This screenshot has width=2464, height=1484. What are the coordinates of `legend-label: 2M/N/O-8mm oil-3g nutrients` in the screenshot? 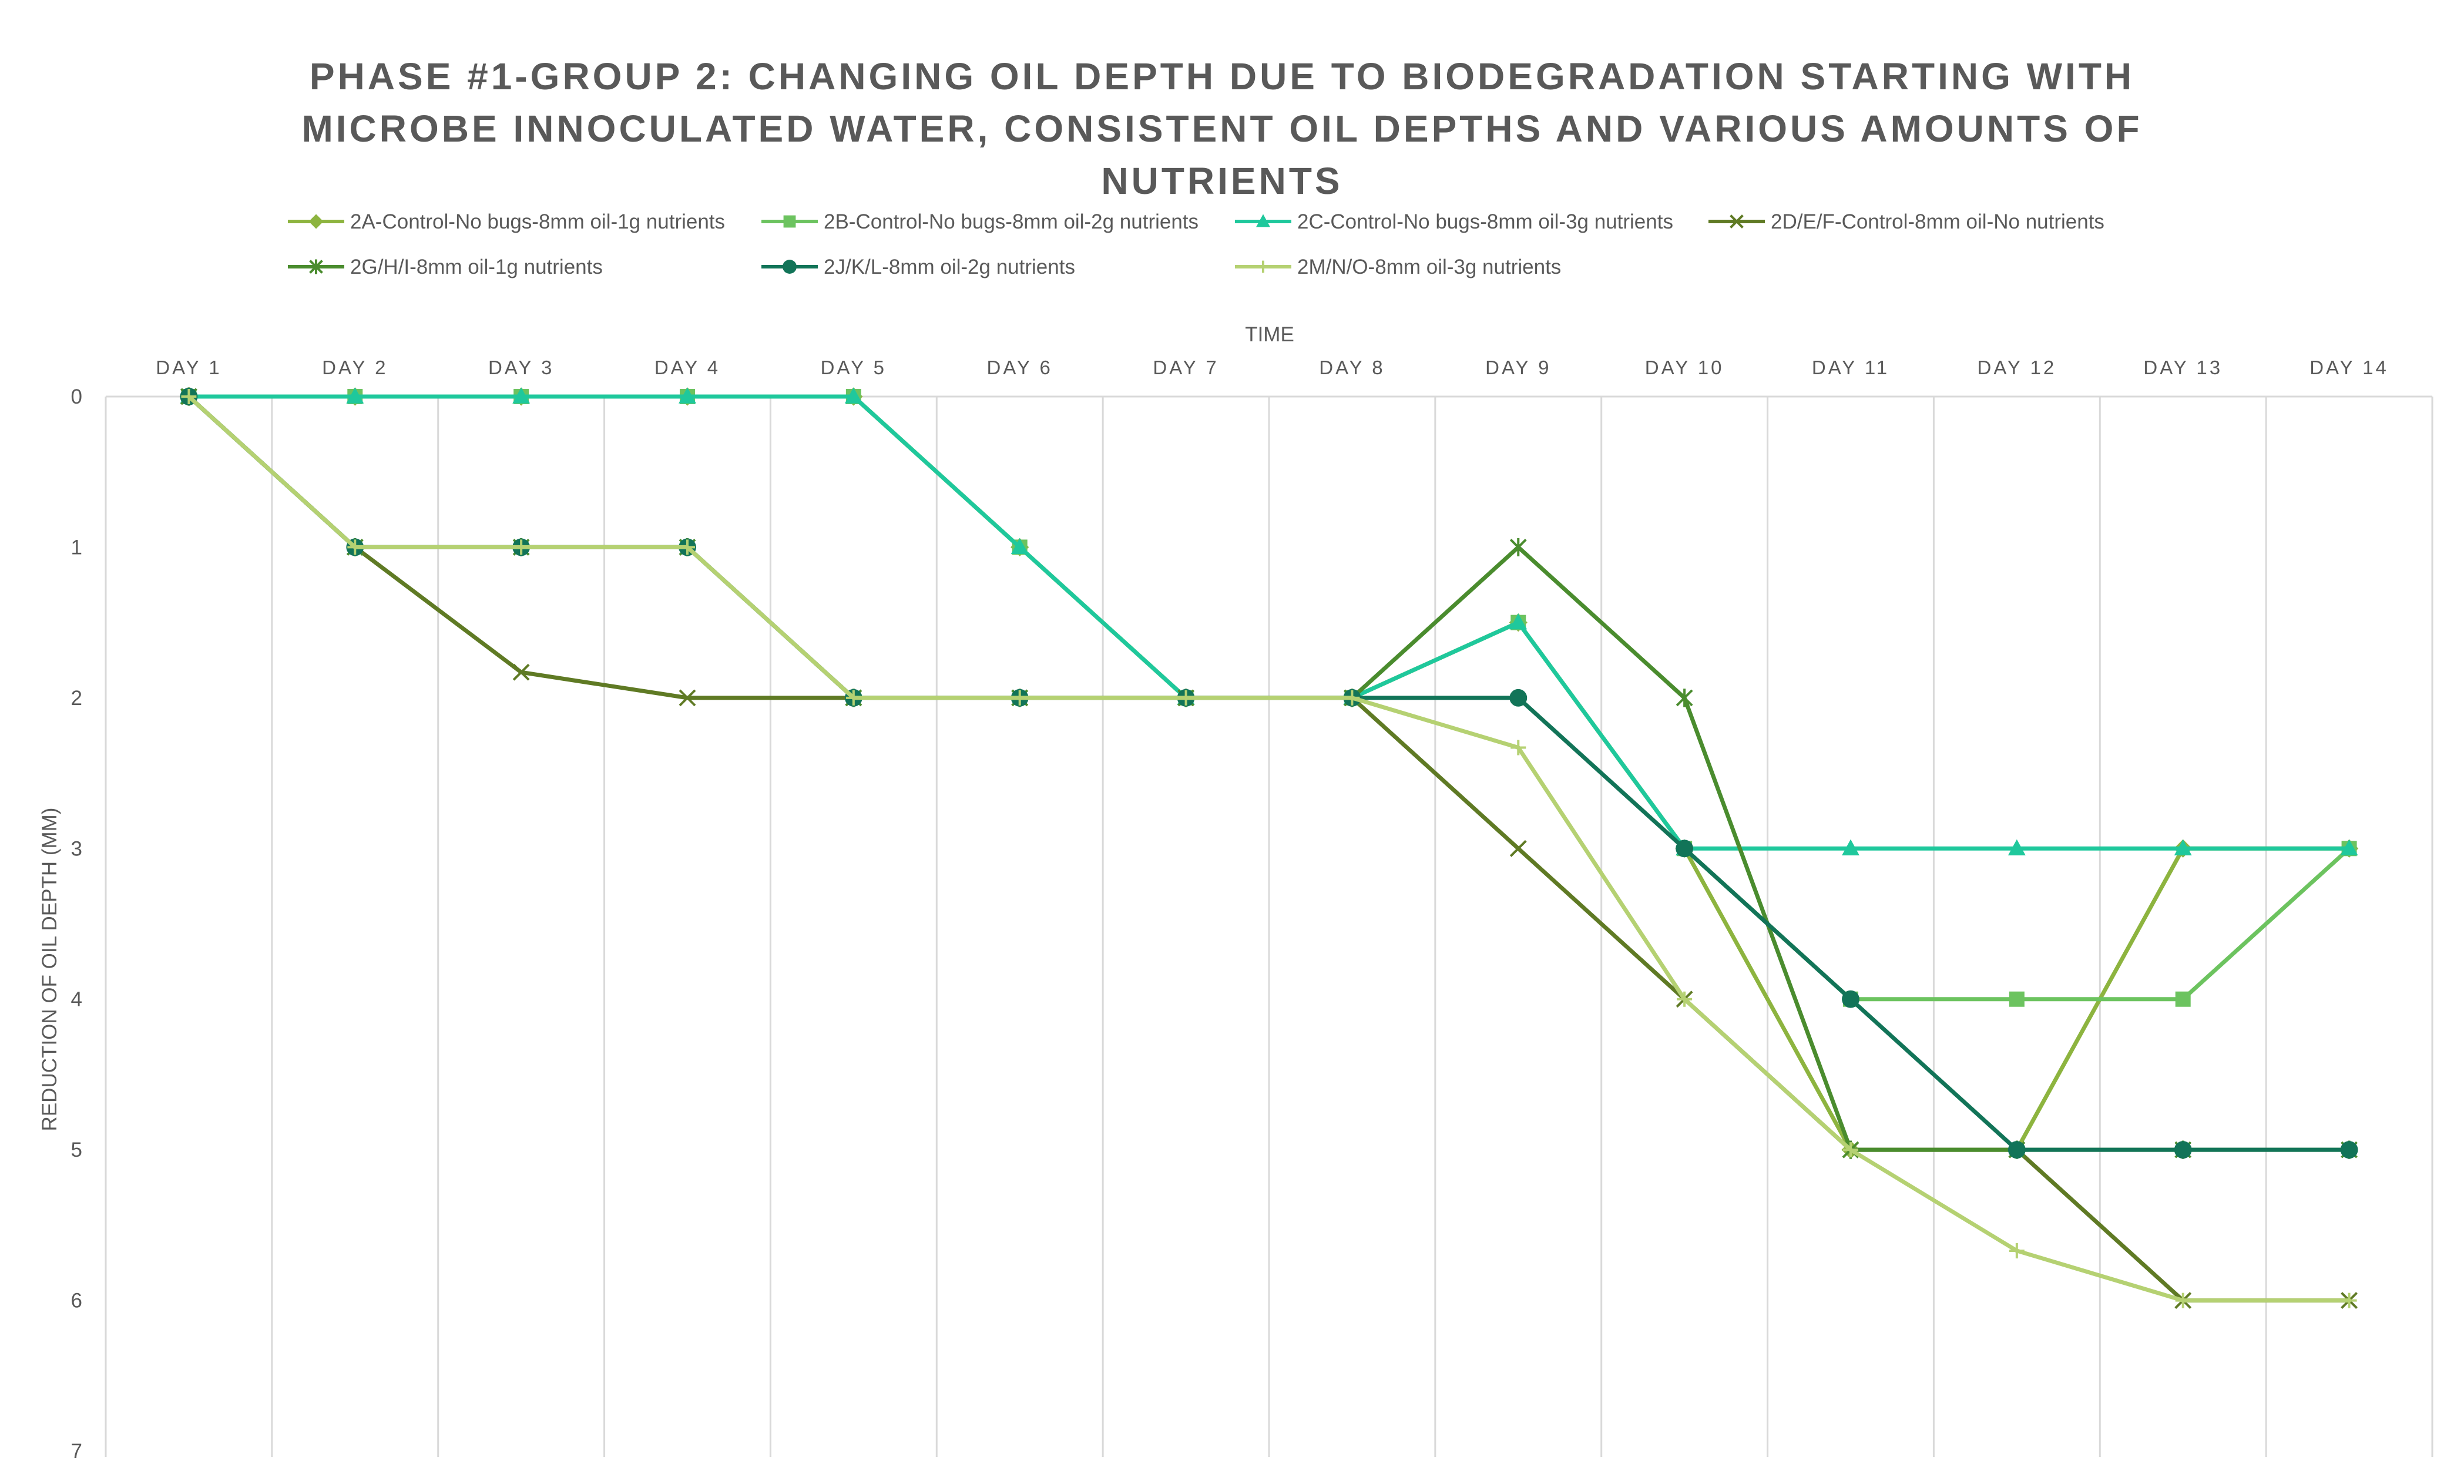 It's located at (1429, 267).